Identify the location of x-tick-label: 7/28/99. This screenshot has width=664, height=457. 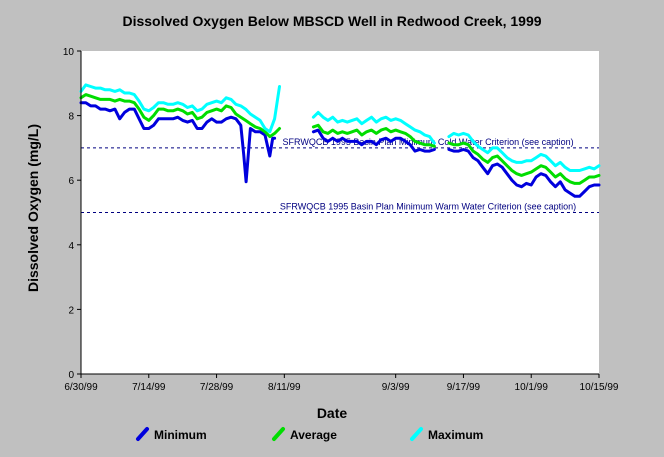
(217, 387).